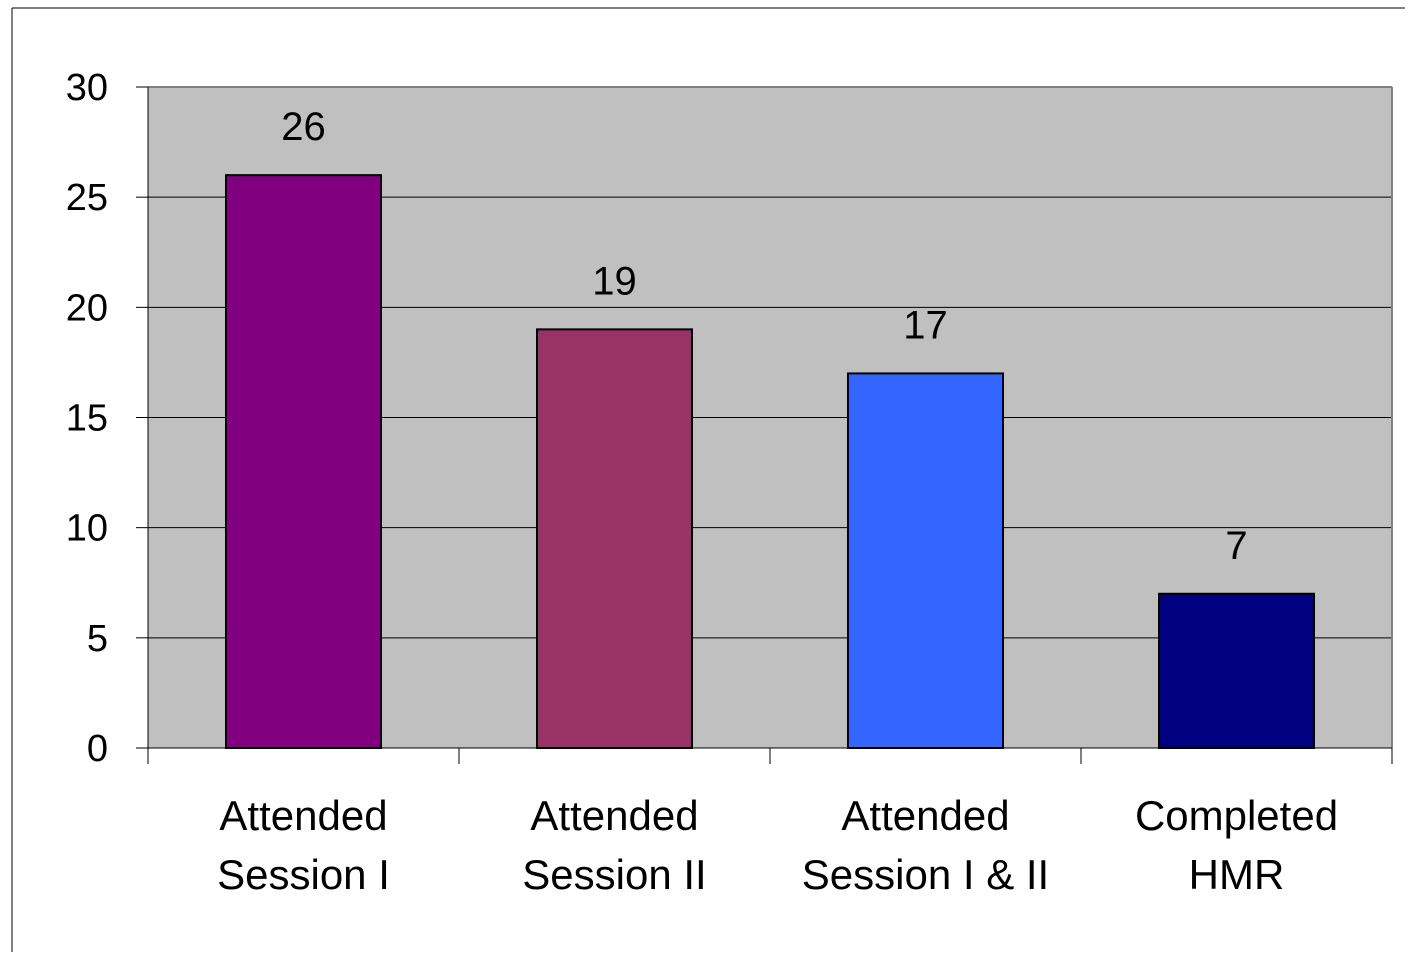  What do you see at coordinates (1236, 546) in the screenshot?
I see `data-label: 7` at bounding box center [1236, 546].